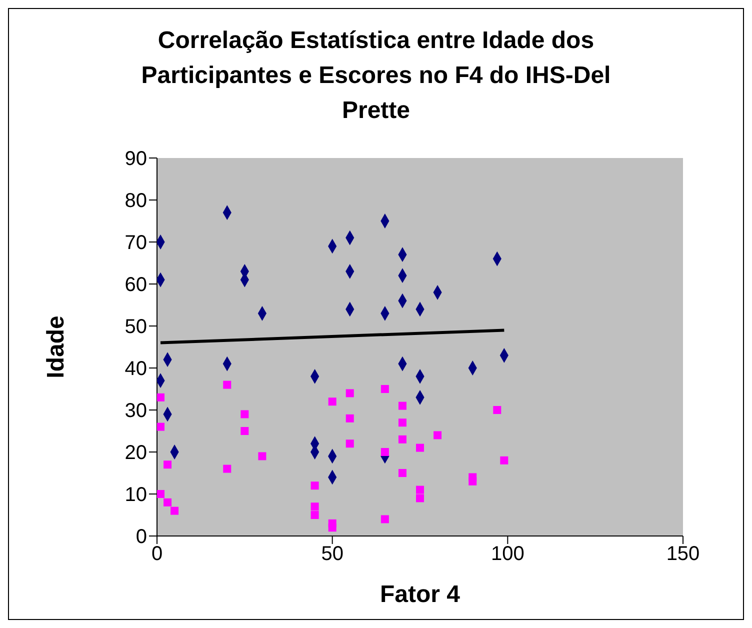  I want to click on y-tick-label: 50, so click(135, 327).